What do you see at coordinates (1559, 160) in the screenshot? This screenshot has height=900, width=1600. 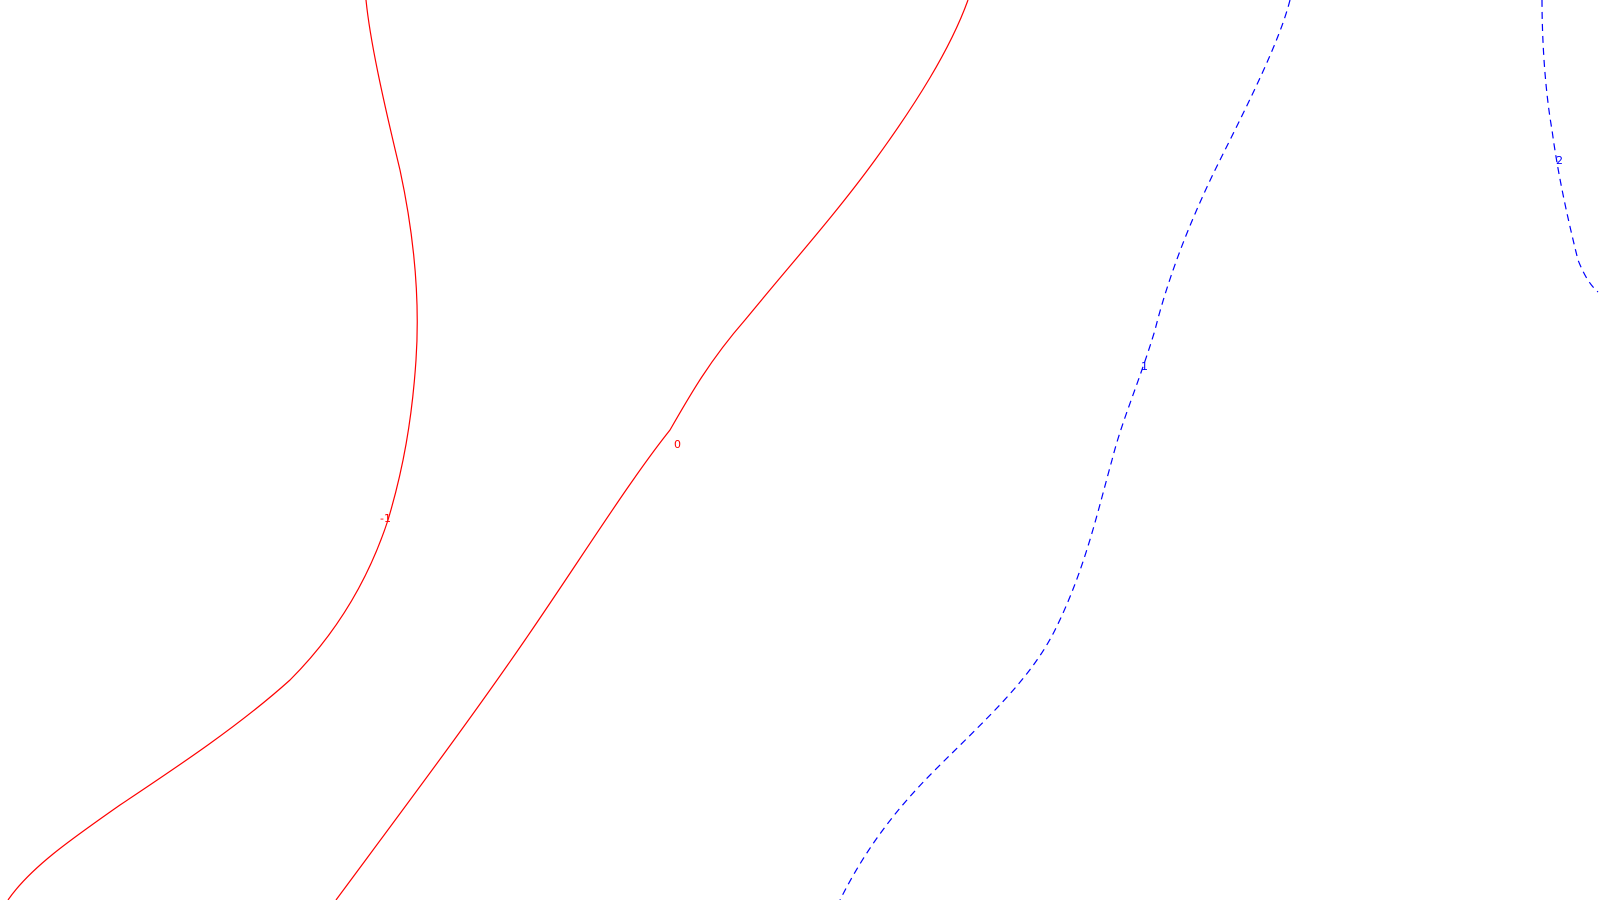 I see `contour-label-2: 2` at bounding box center [1559, 160].